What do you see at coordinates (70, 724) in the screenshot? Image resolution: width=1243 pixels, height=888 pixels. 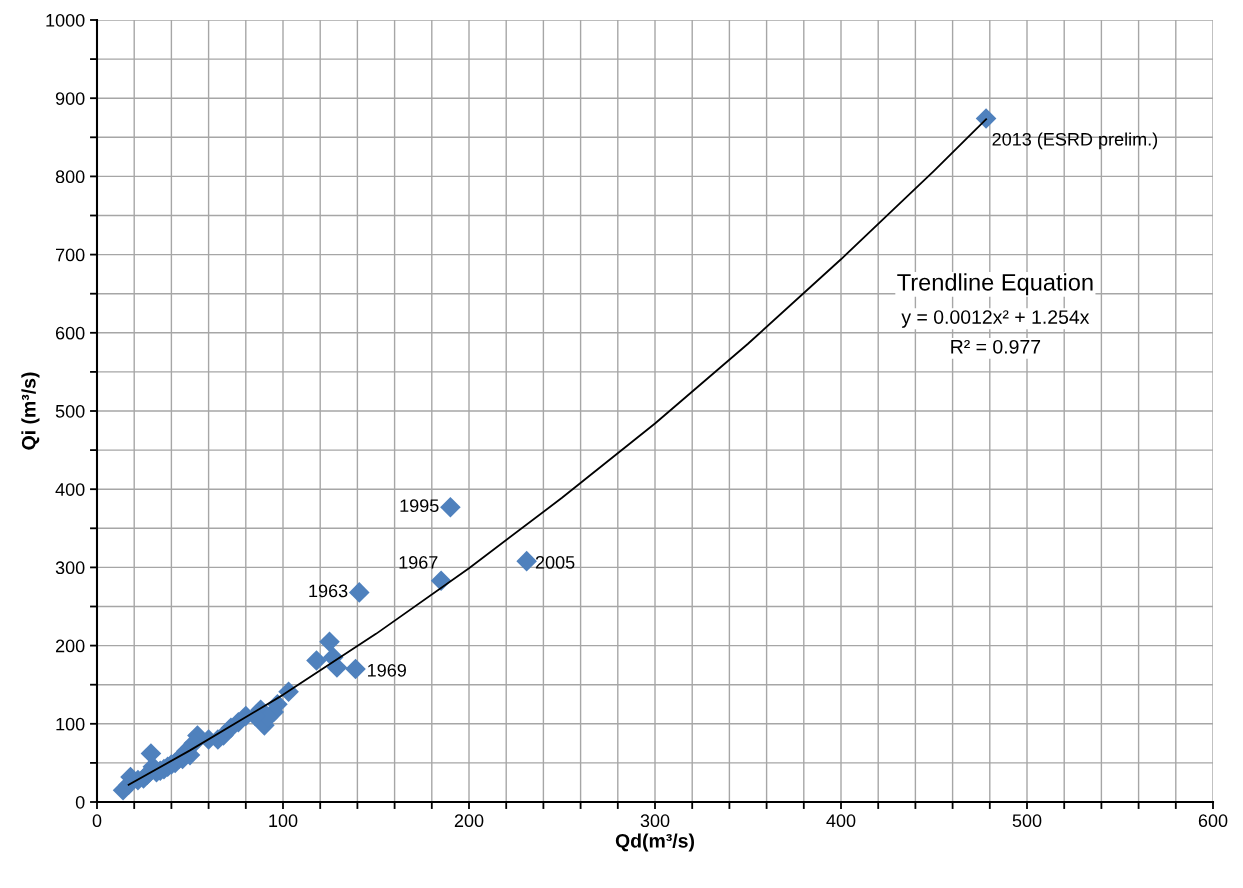 I see `y-tick-label: 100` at bounding box center [70, 724].